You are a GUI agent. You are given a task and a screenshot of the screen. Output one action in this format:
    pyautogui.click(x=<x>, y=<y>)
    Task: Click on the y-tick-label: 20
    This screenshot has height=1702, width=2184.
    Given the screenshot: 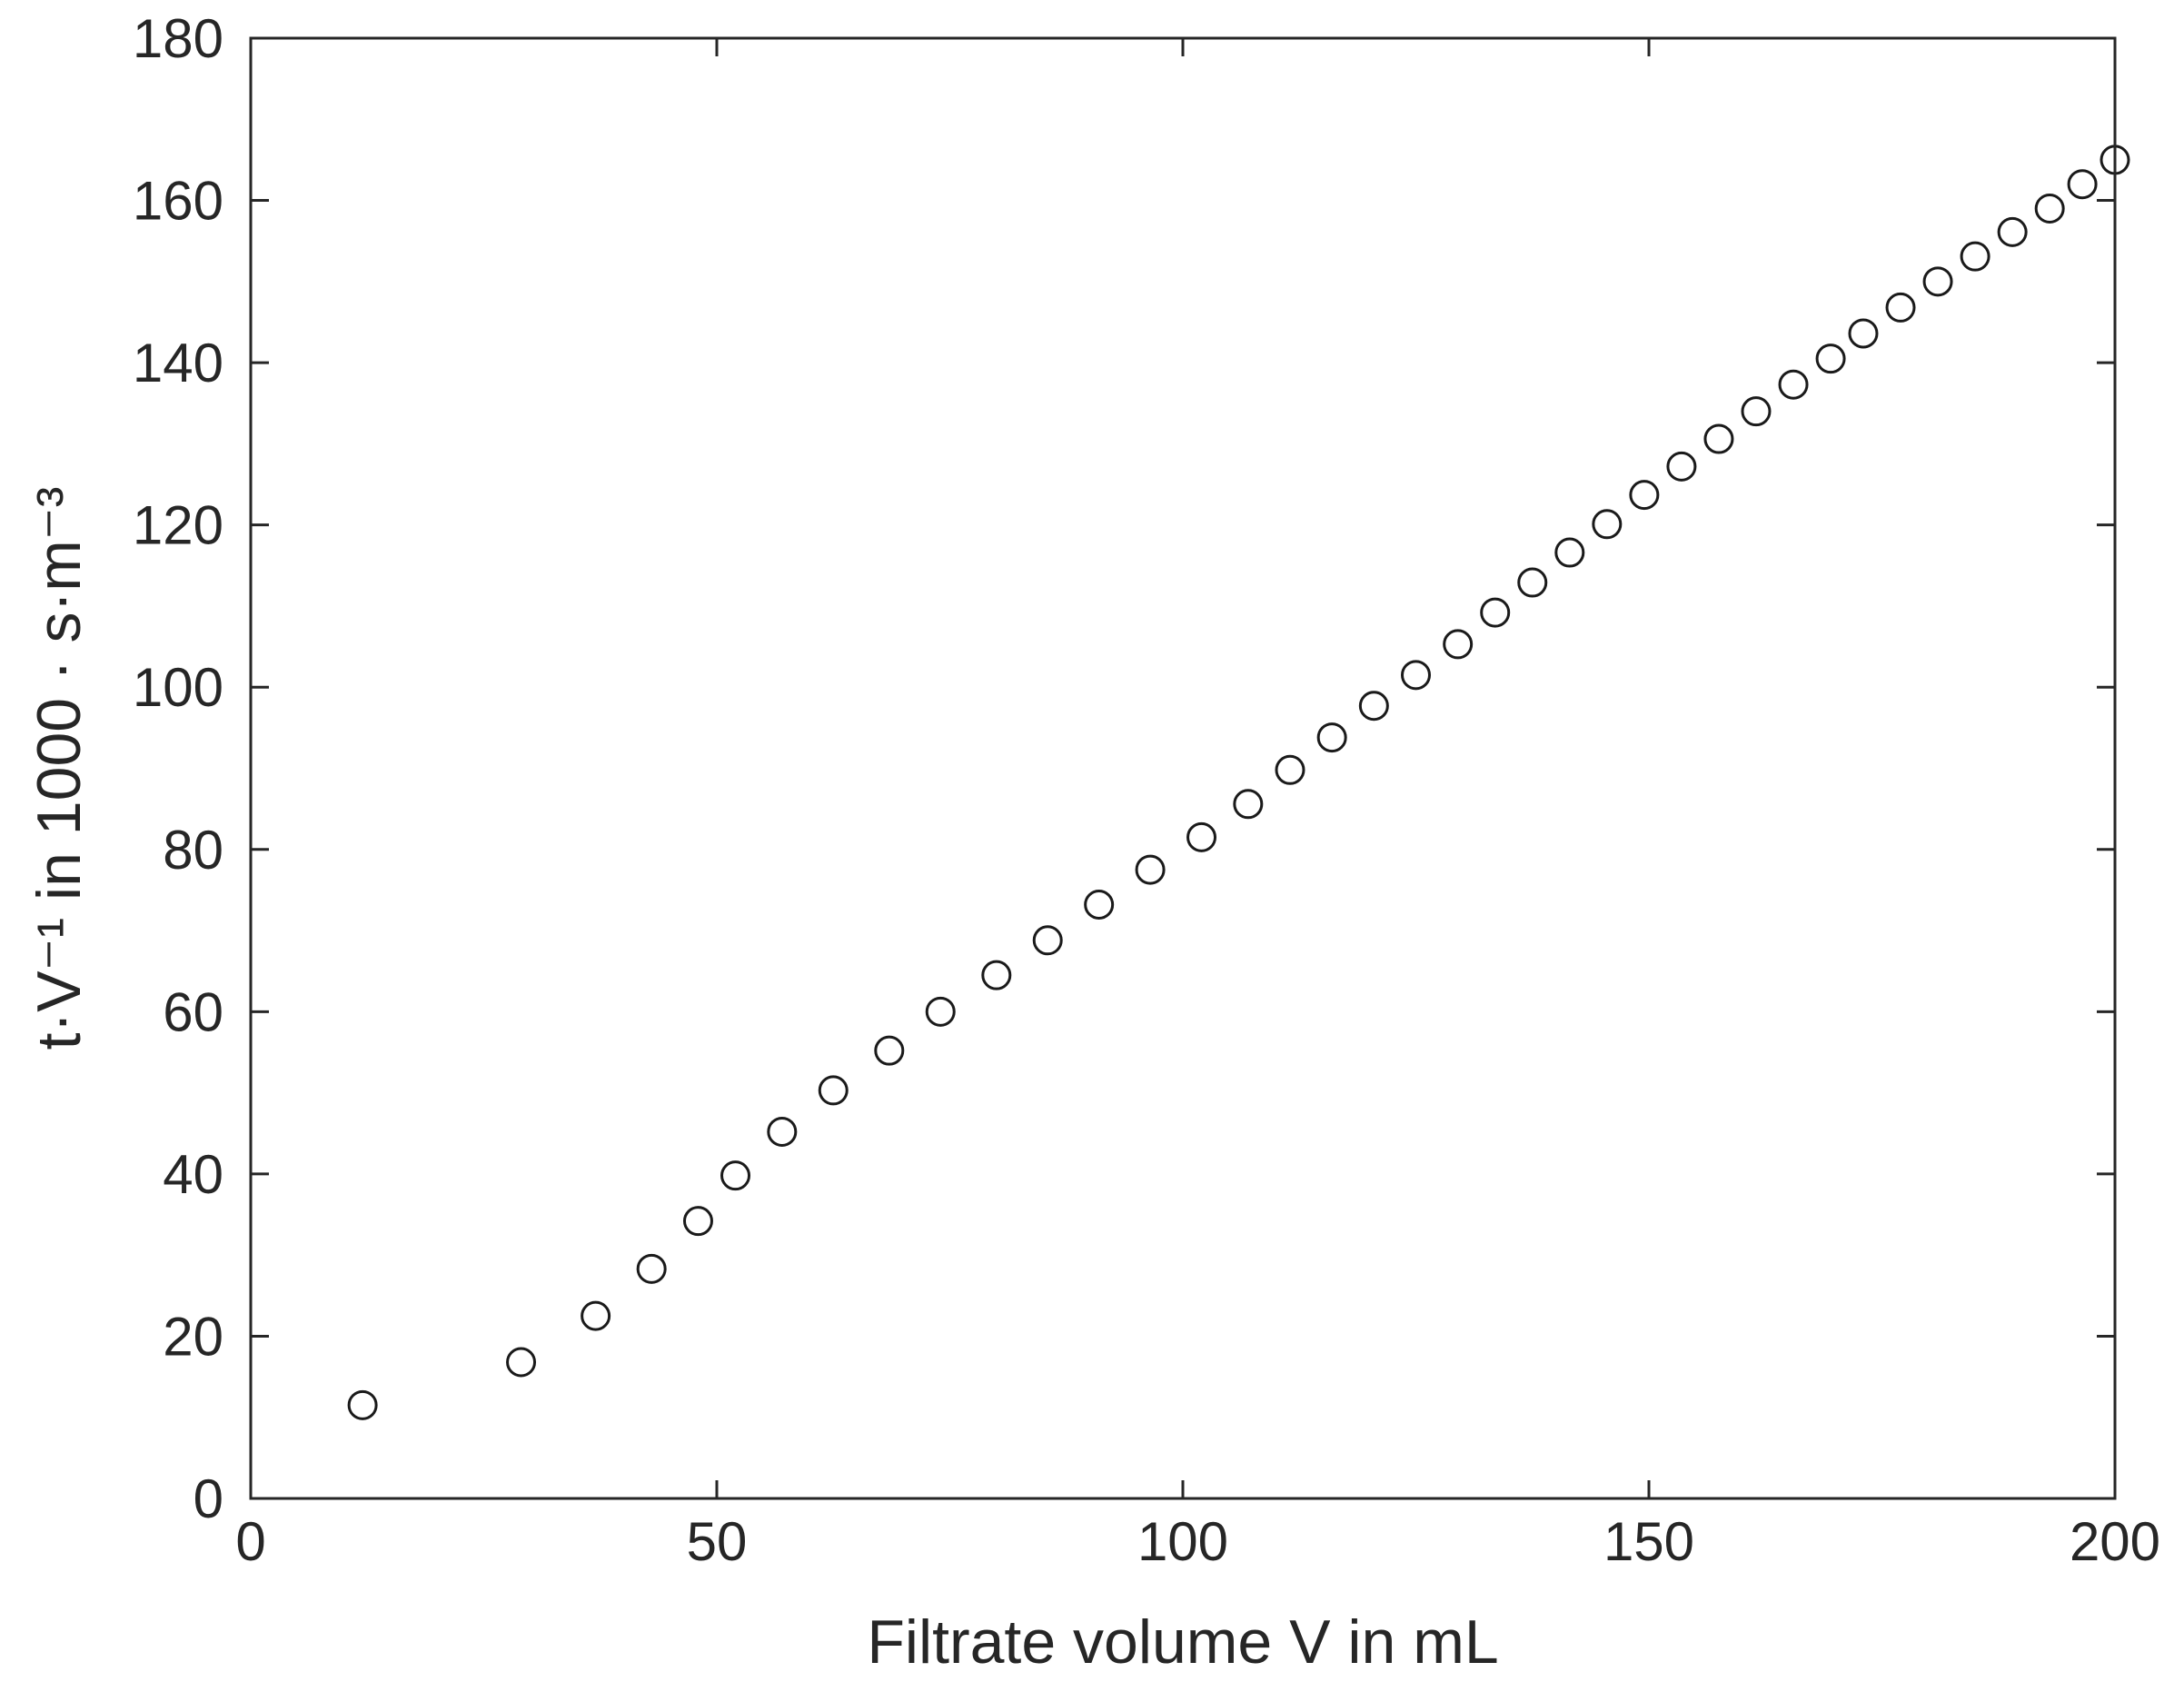 What is the action you would take?
    pyautogui.click(x=193, y=1336)
    